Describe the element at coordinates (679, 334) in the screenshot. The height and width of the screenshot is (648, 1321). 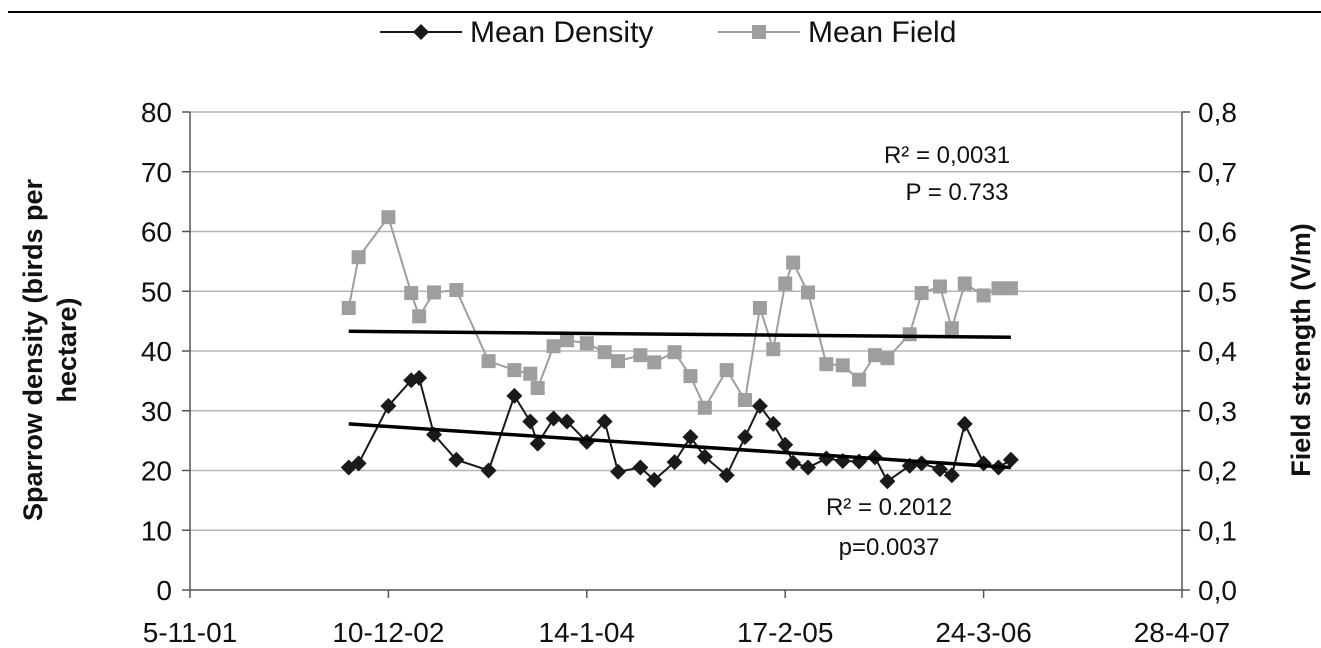
I see `trendline-field` at that location.